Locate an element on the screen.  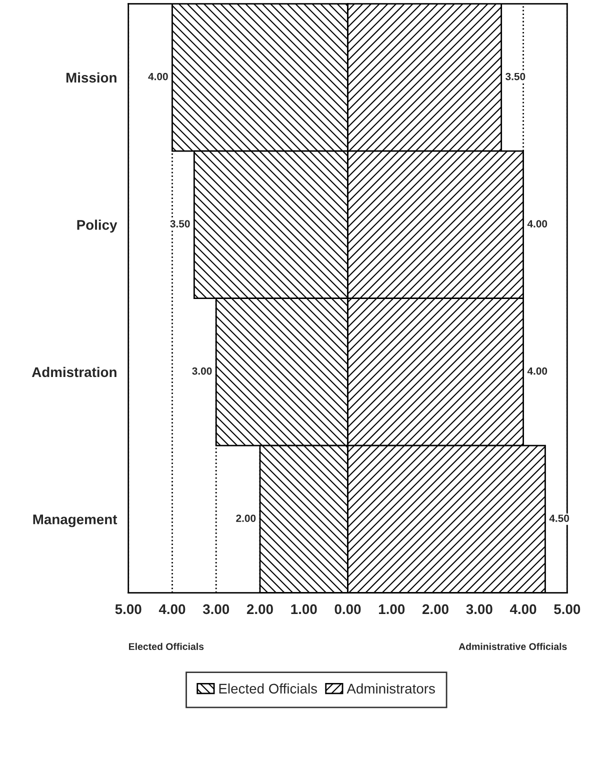
y-tick-label: Policy is located at coordinates (97, 226).